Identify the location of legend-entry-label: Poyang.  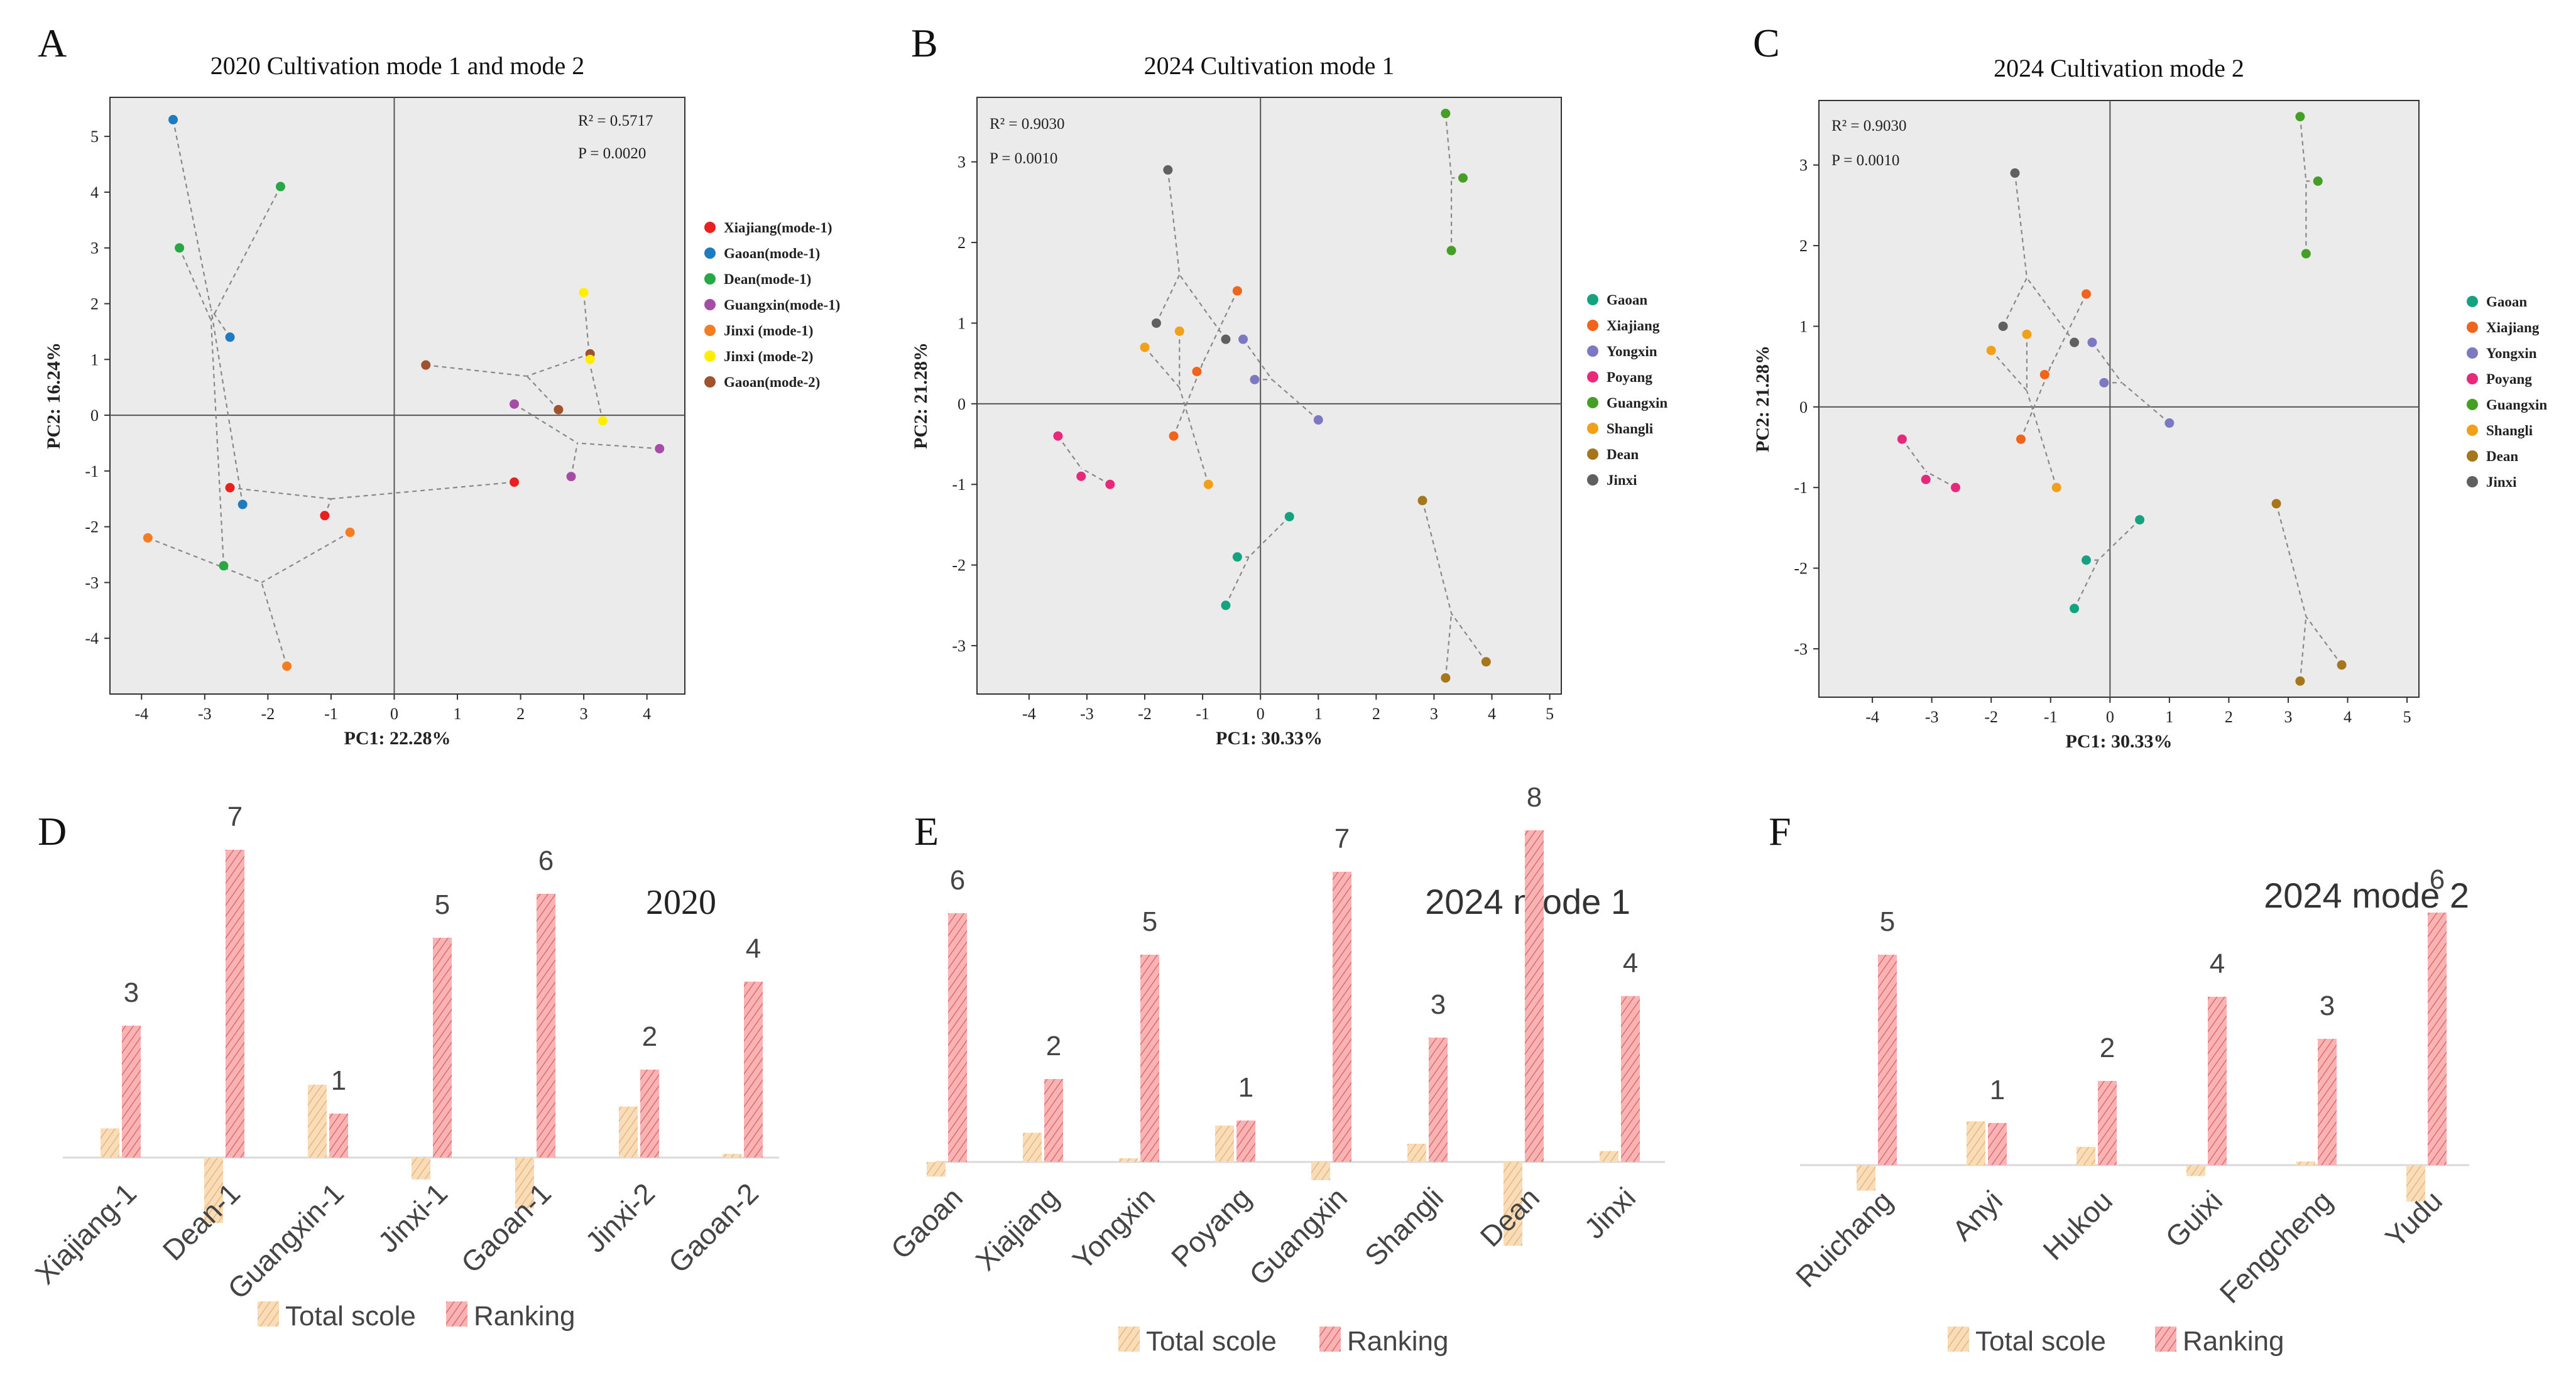
(2509, 379).